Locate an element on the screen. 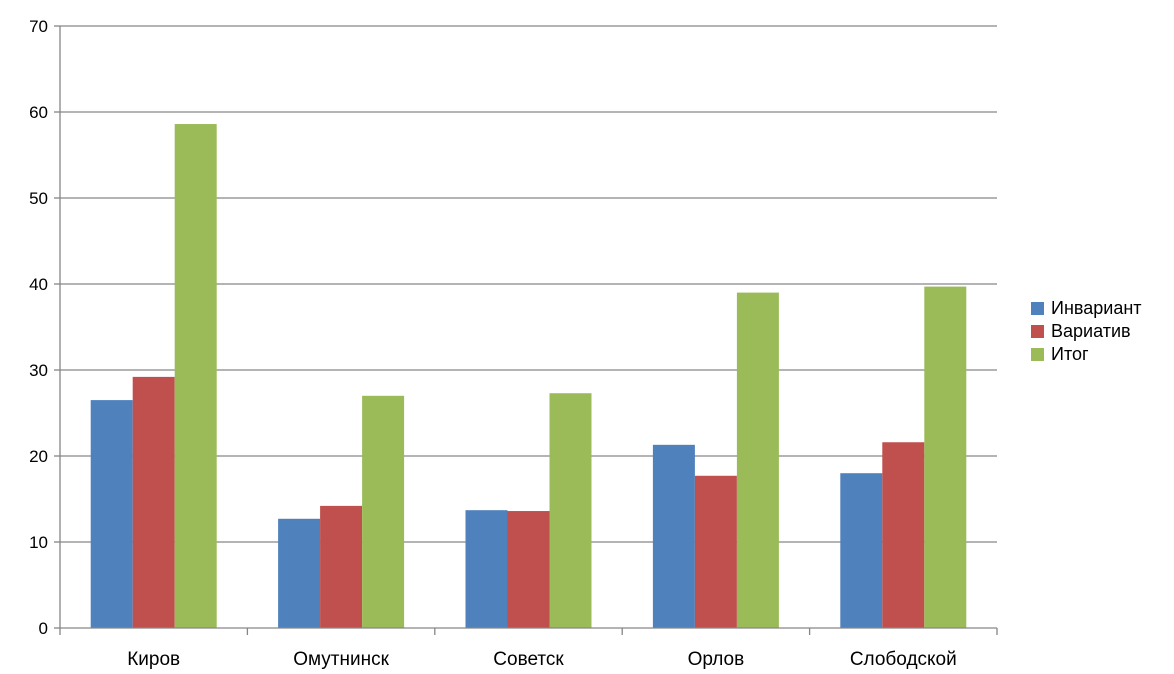 The width and height of the screenshot is (1174, 674). y-tick-label: 40 is located at coordinates (38, 284).